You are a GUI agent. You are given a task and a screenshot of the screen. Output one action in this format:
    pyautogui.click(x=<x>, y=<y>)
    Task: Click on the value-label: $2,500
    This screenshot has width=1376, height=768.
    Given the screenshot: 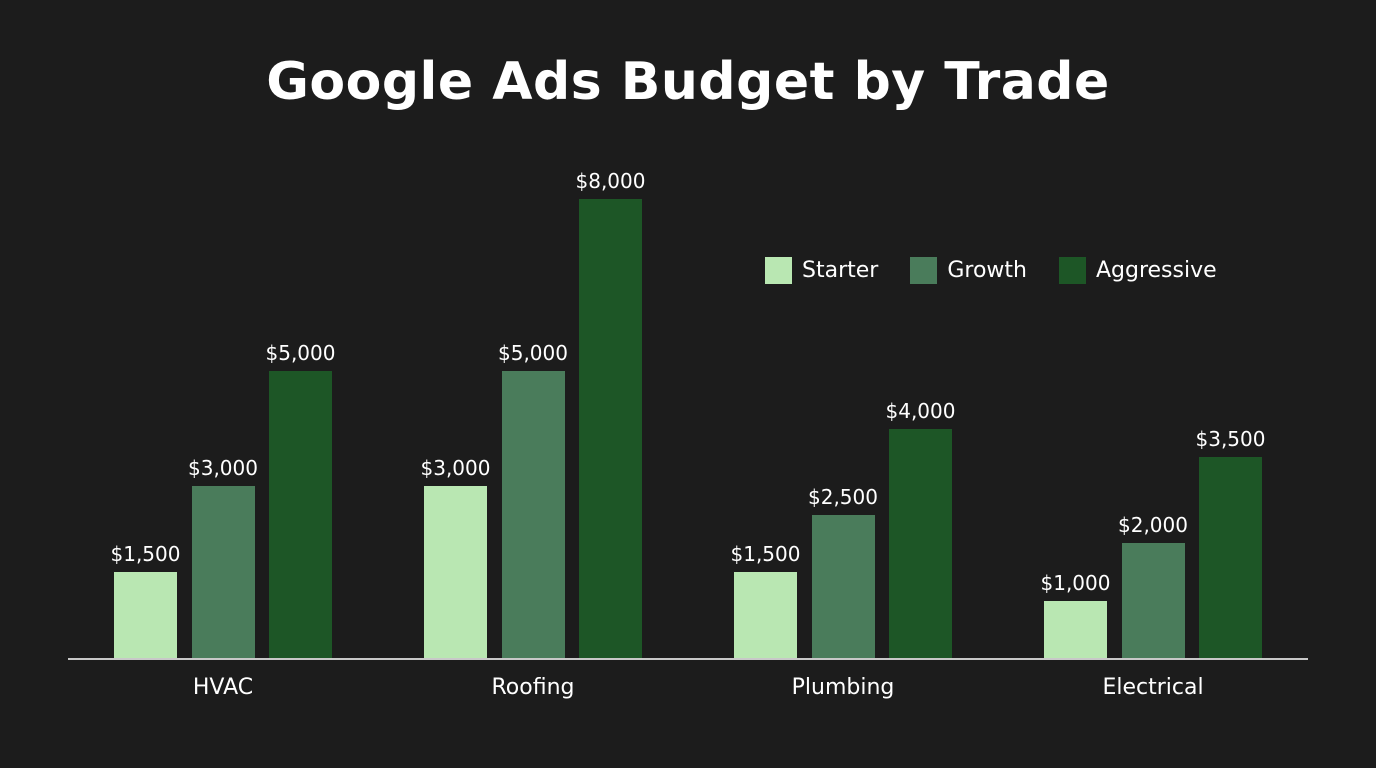 What is the action you would take?
    pyautogui.click(x=843, y=496)
    